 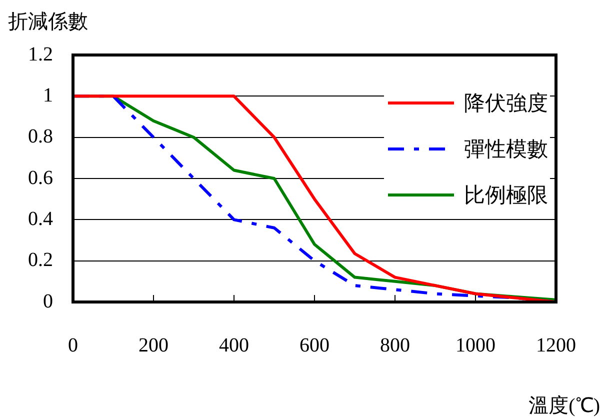 I want to click on legend-label: 彈性模數, so click(x=506, y=149).